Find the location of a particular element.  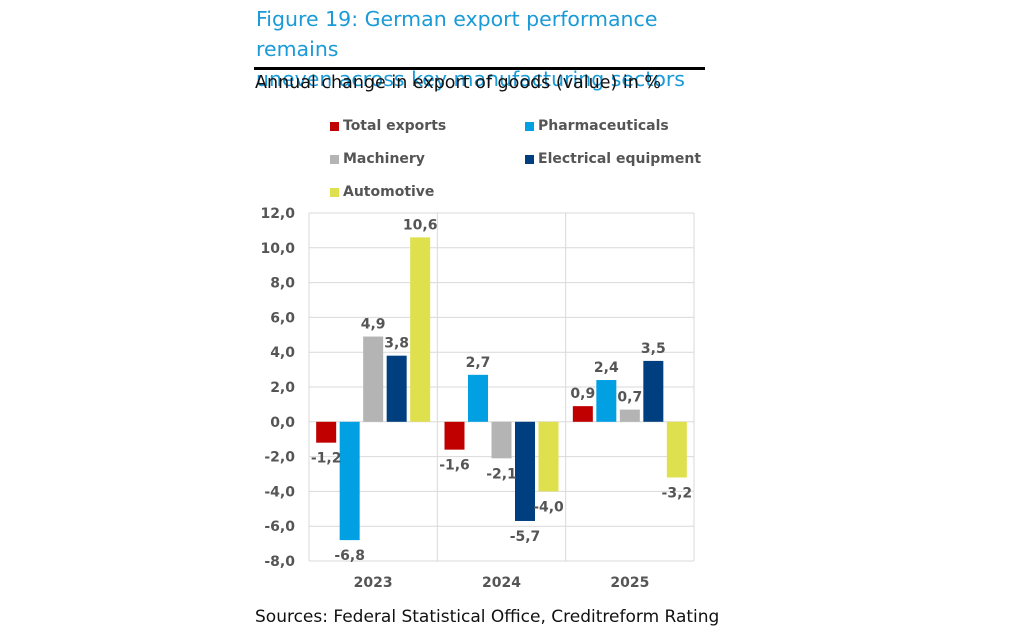

legend-item: Pharmaceuticals is located at coordinates (597, 126).